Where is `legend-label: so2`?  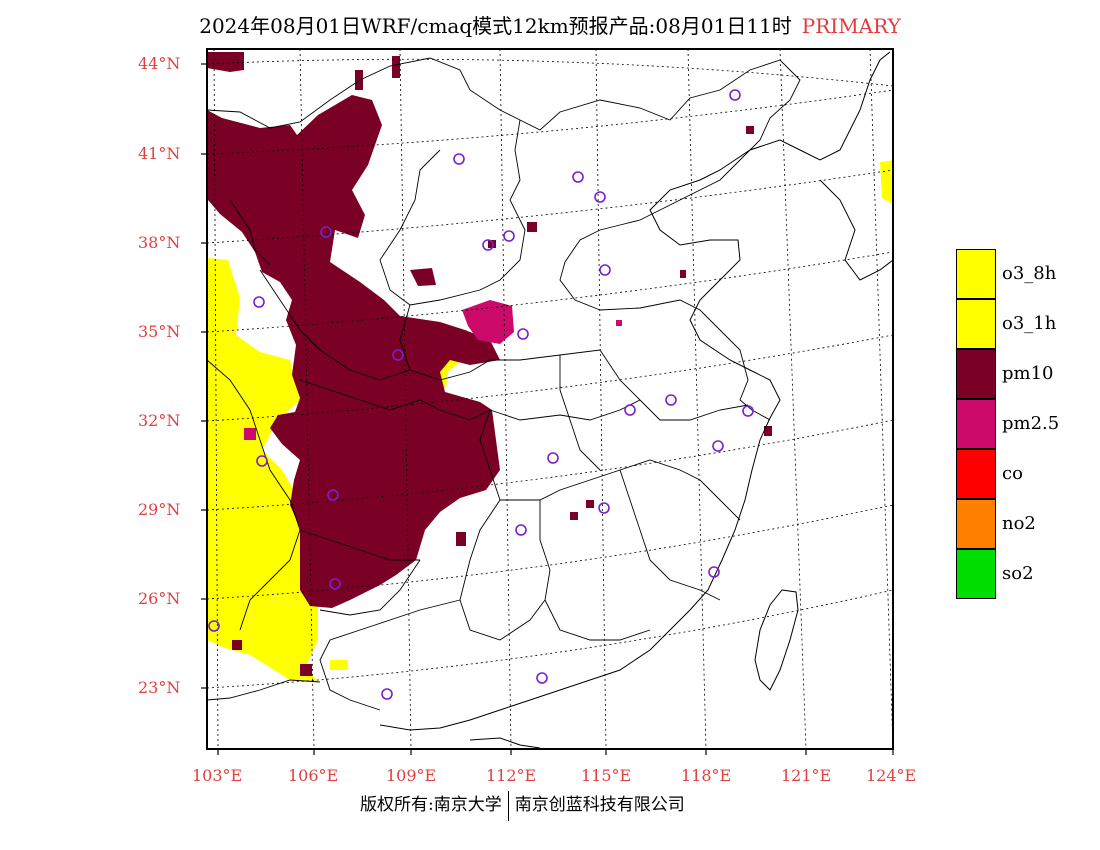
legend-label: so2 is located at coordinates (1018, 573).